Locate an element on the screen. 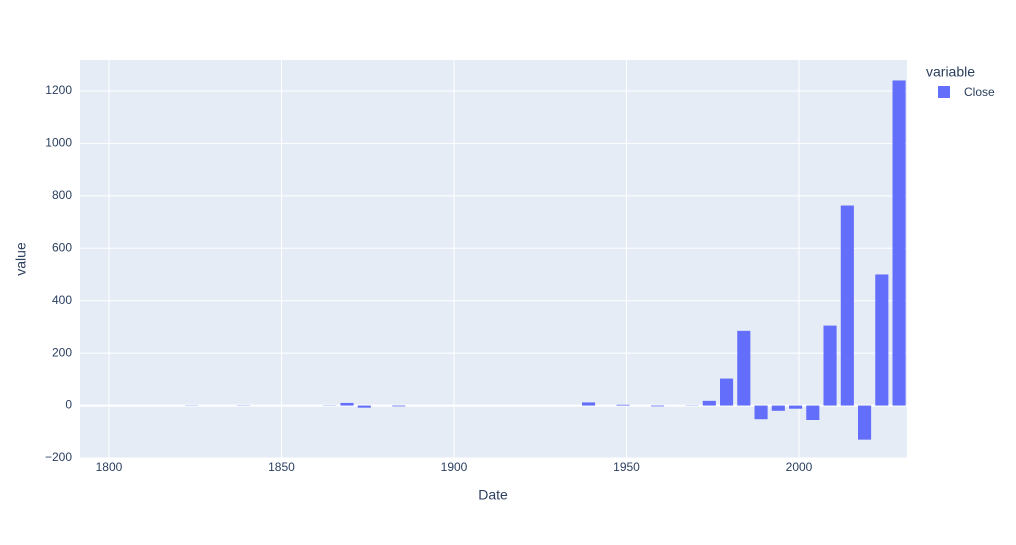 Image resolution: width=1016 pixels, height=545 pixels. y-tick-label: 200 is located at coordinates (62, 352).